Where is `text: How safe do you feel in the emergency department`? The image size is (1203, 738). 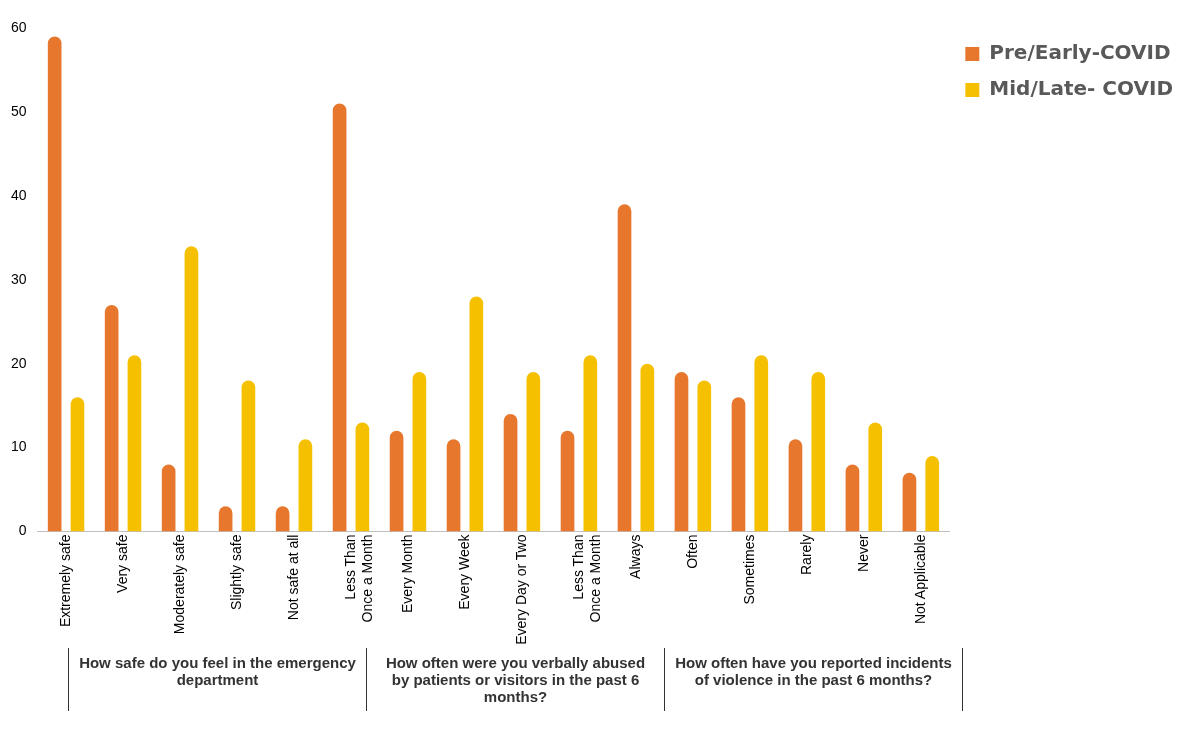 text: How safe do you feel in the emergency department is located at coordinates (217, 679).